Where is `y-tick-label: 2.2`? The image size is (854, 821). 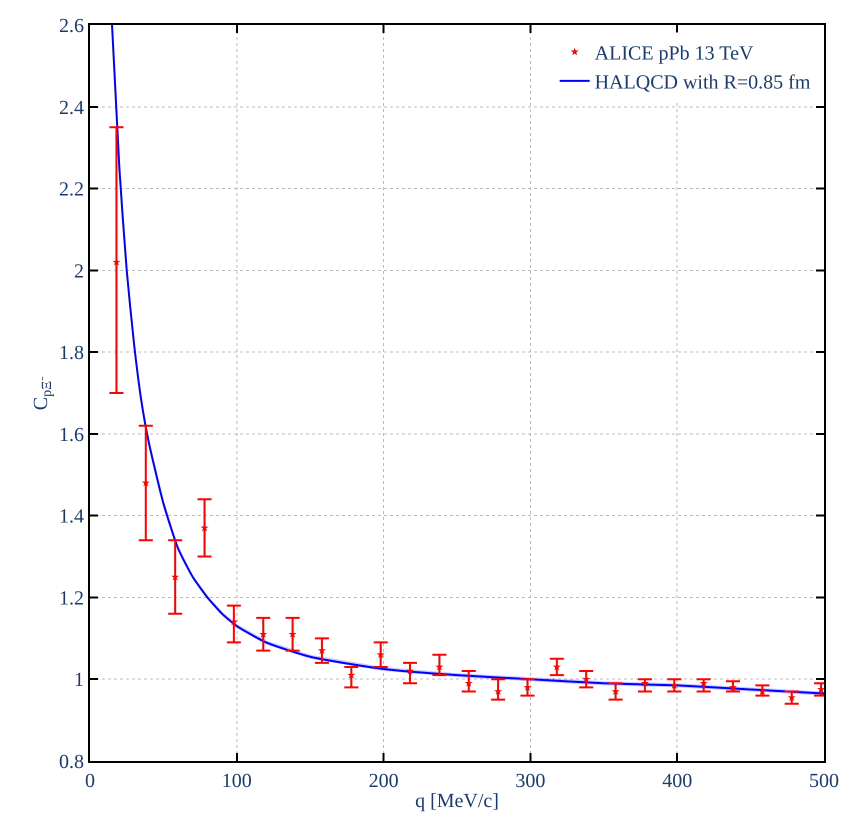 y-tick-label: 2.2 is located at coordinates (71, 189).